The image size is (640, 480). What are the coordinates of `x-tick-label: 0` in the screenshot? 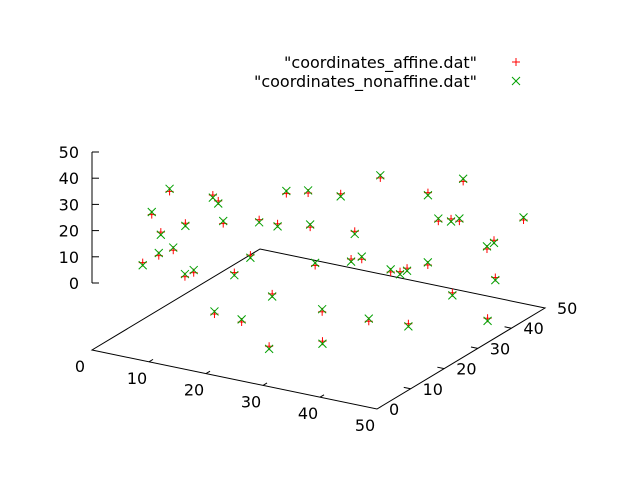 It's located at (80, 366).